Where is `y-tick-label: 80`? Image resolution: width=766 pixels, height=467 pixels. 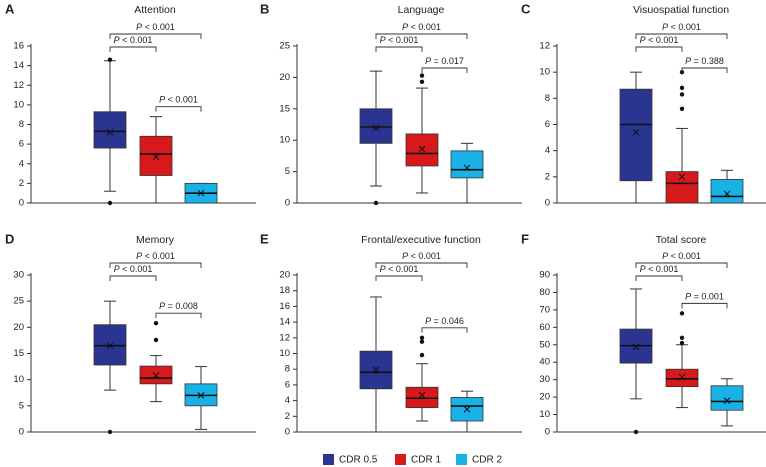 y-tick-label: 80 is located at coordinates (544, 292).